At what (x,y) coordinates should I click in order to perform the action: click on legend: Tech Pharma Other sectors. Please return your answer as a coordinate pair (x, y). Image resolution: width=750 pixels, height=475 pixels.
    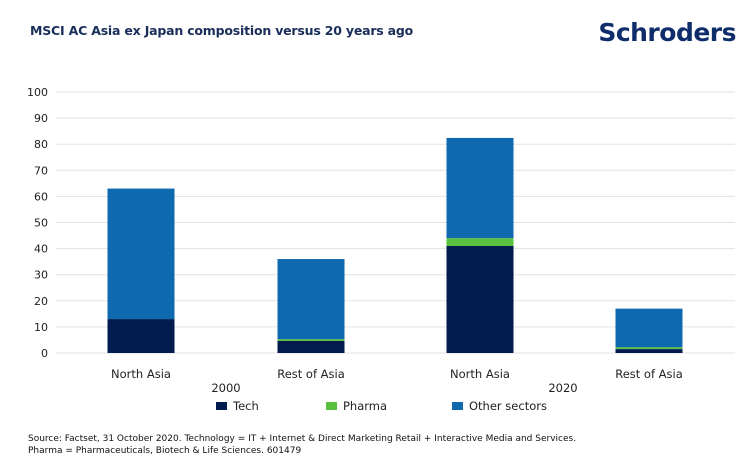
    Looking at the image, I should click on (375, 407).